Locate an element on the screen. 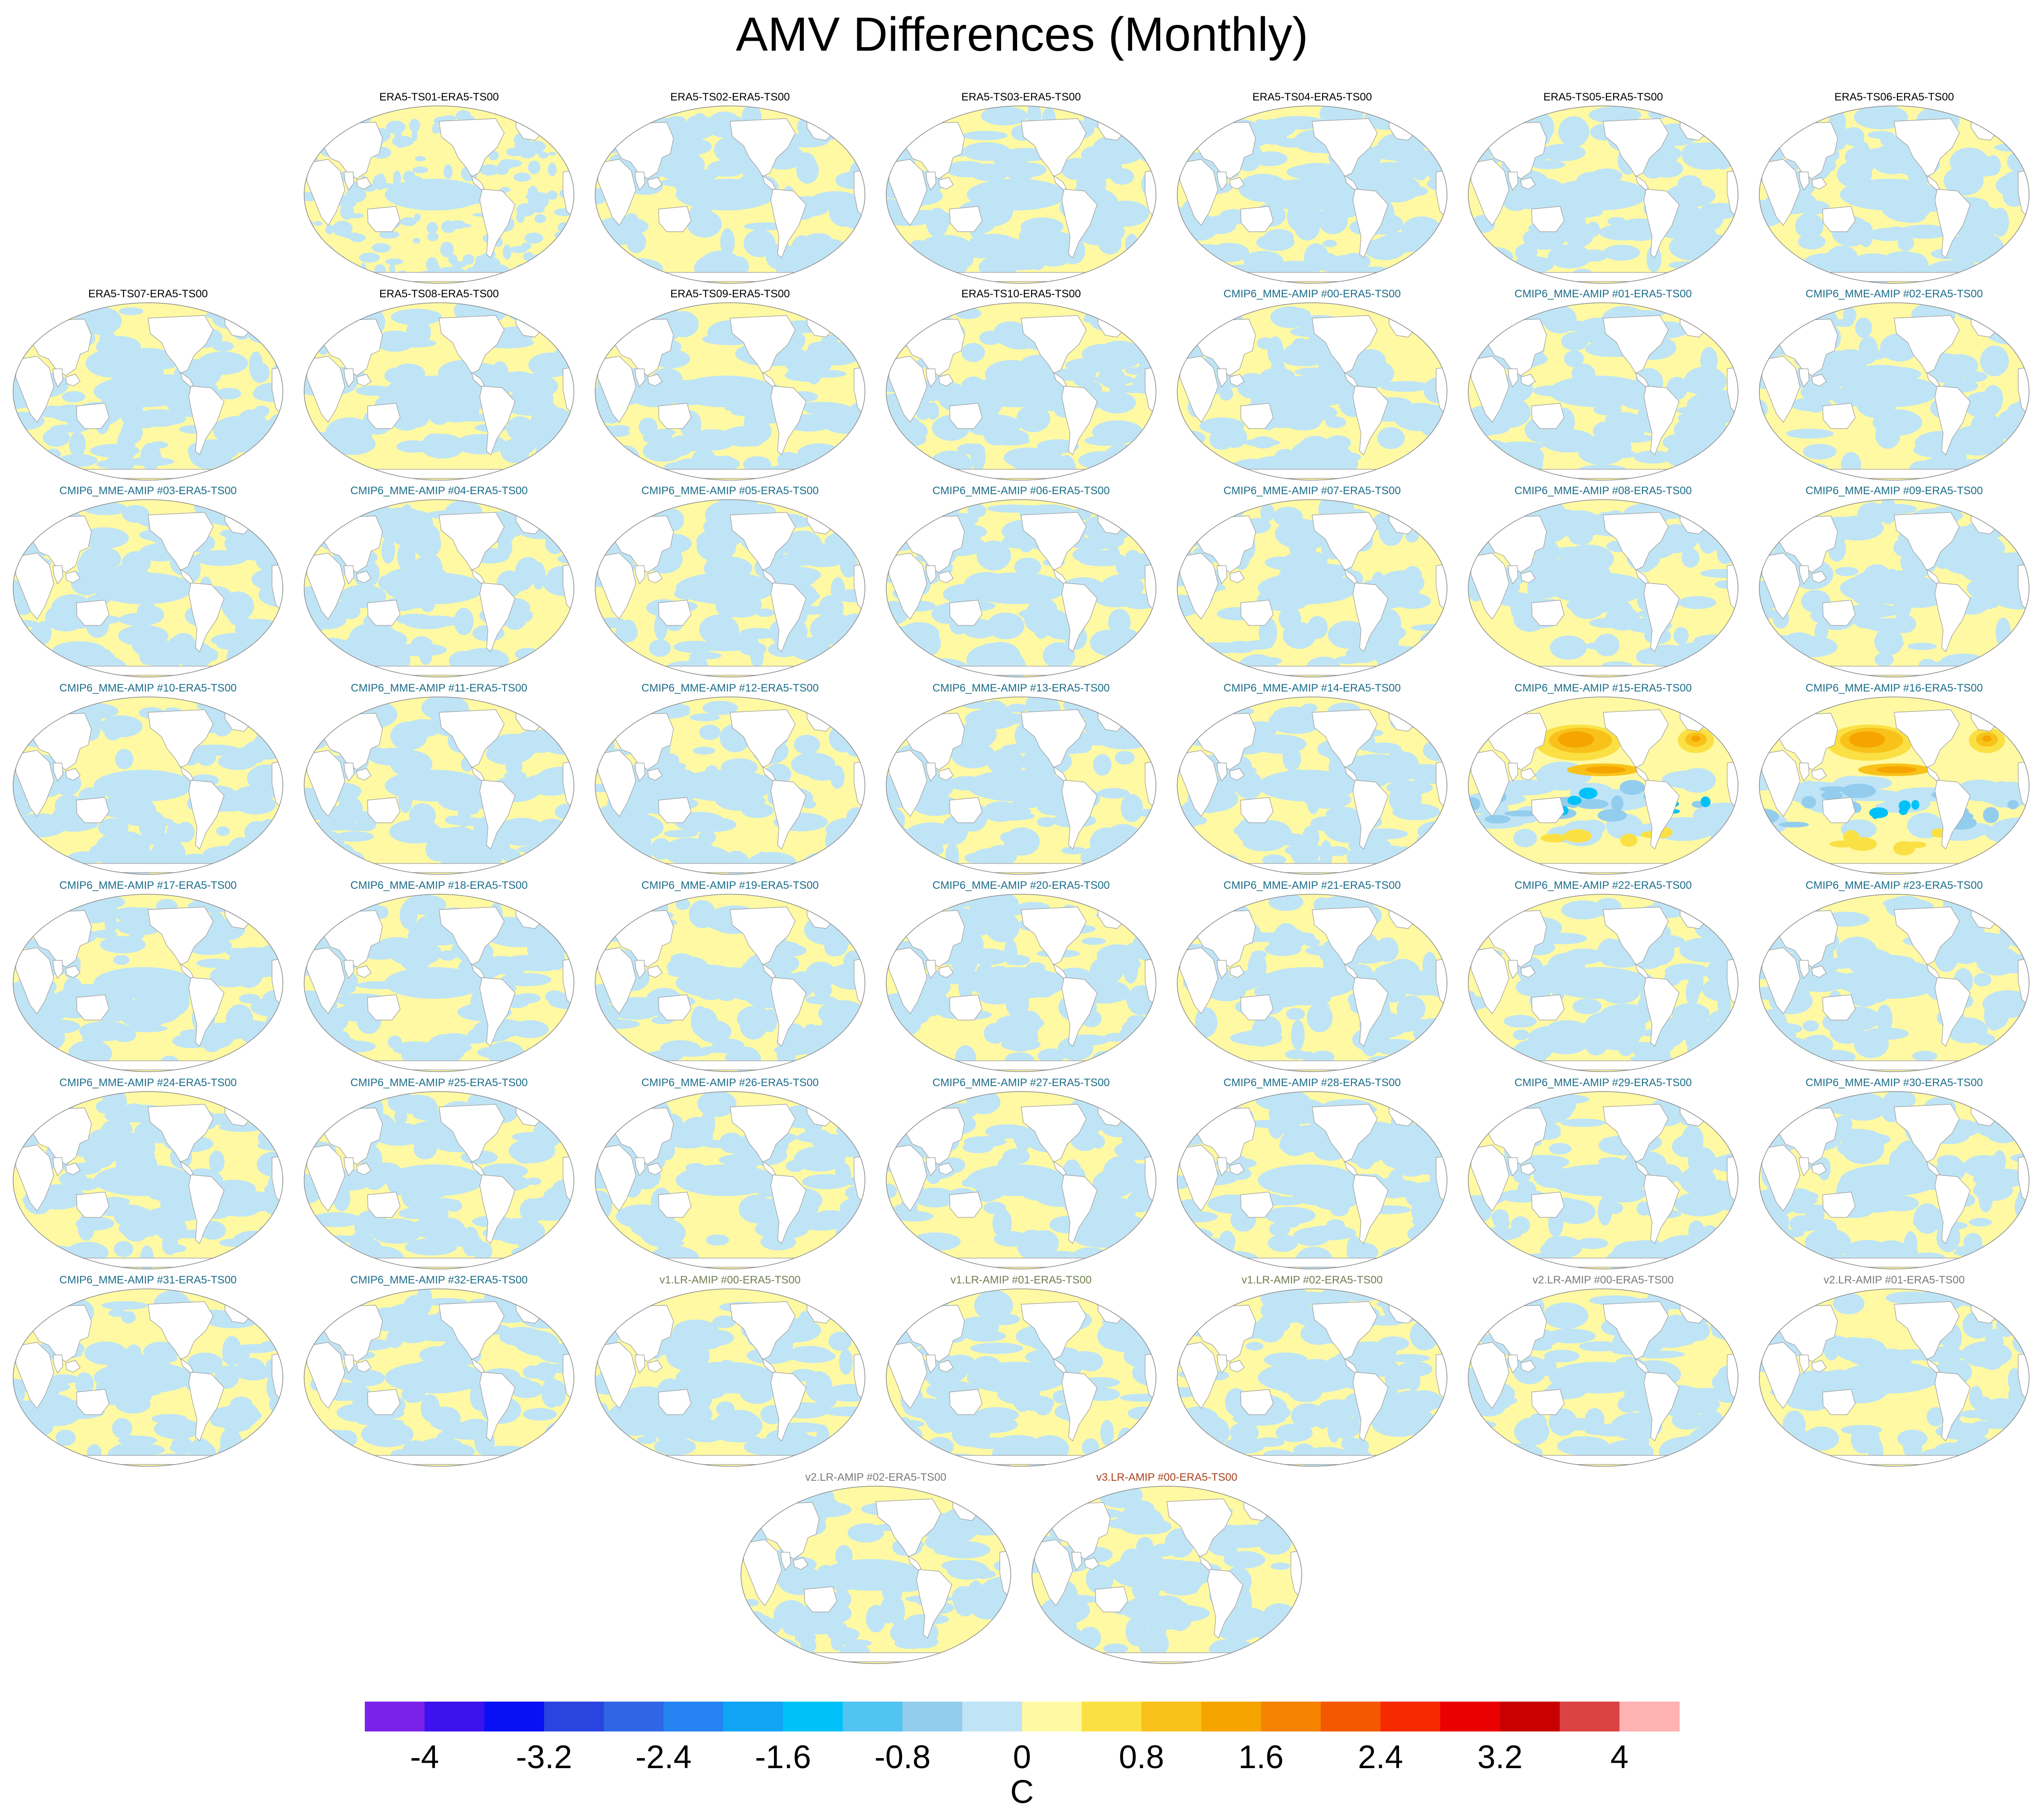 Image resolution: width=2044 pixels, height=1817 pixels. panel-title: CMIP6_MME-AMIP #17-ERA5-TS00 is located at coordinates (148, 885).